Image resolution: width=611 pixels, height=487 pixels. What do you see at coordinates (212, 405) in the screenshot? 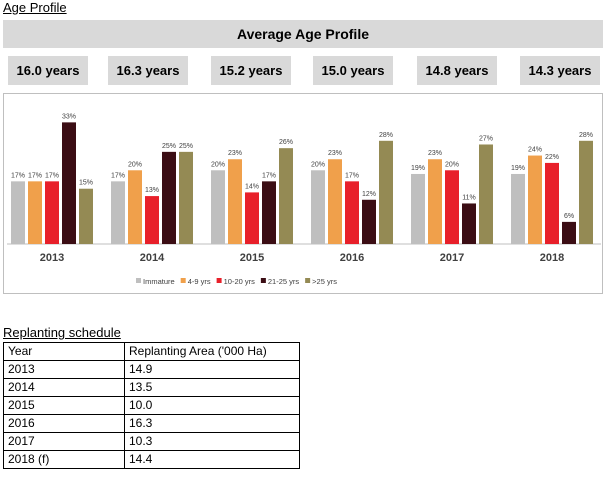
I see `row-area: 10.0` at bounding box center [212, 405].